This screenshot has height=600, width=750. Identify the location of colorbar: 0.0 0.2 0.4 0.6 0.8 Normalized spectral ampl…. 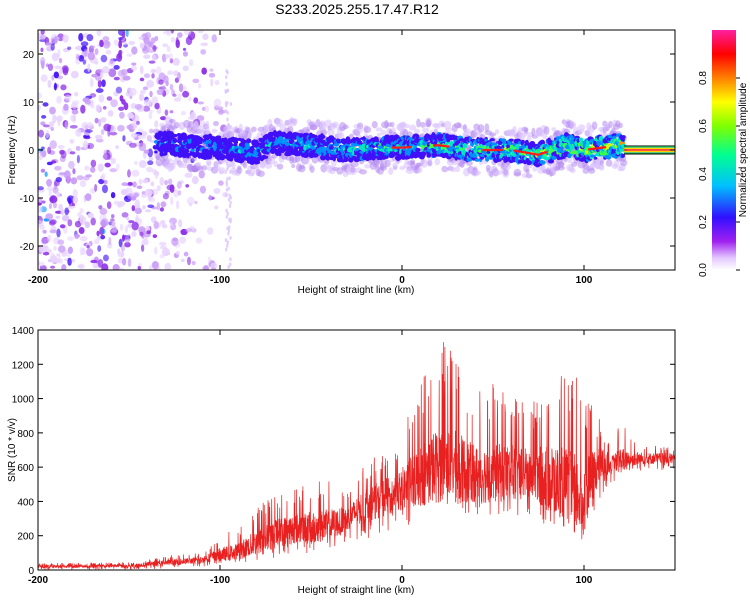
(723, 153).